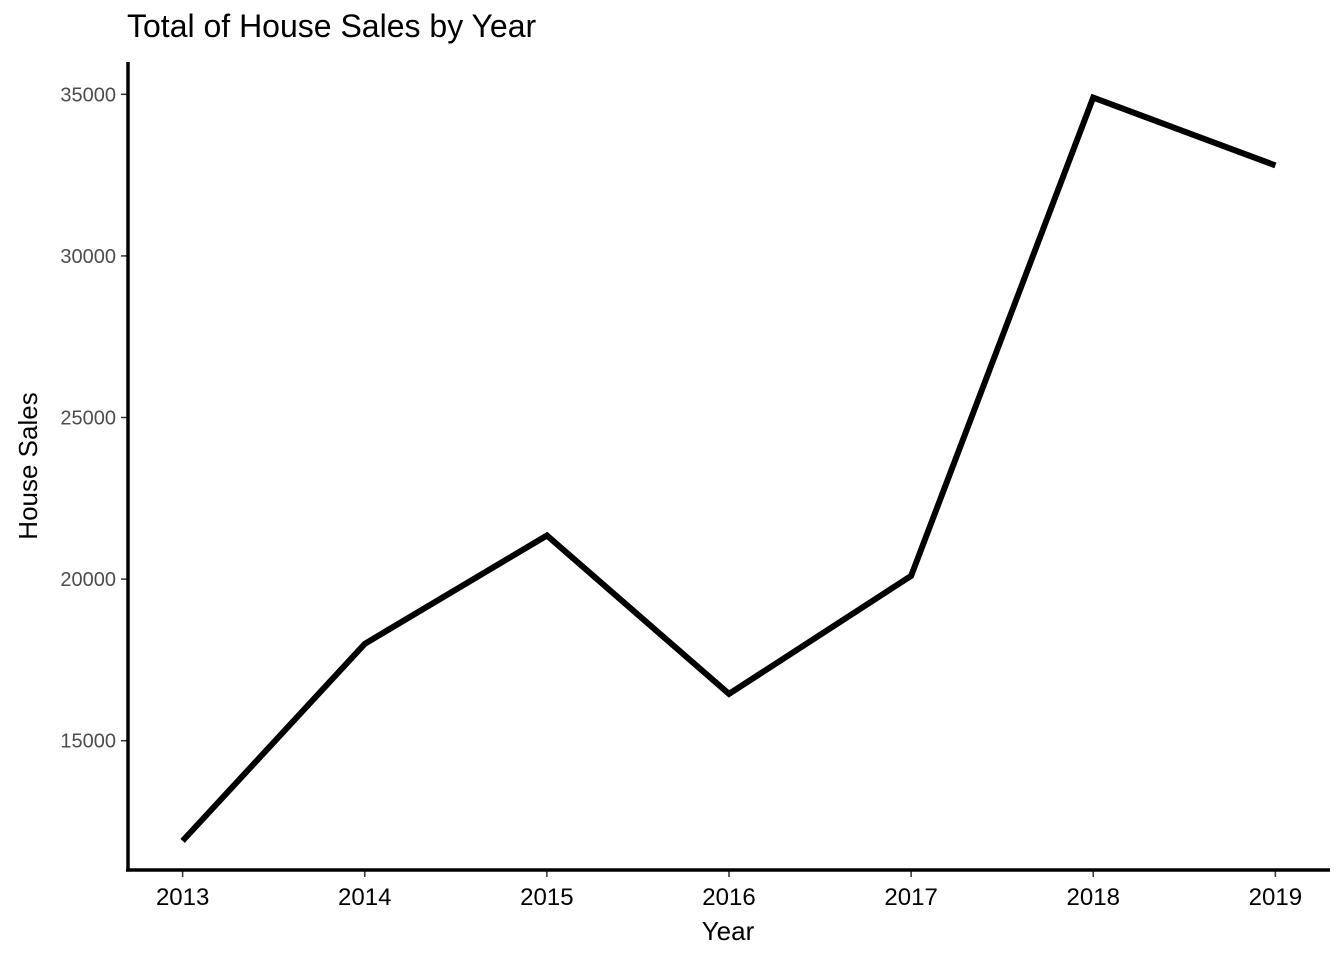 Image resolution: width=1344 pixels, height=965 pixels. What do you see at coordinates (1093, 897) in the screenshot?
I see `x-tick-label: 2018` at bounding box center [1093, 897].